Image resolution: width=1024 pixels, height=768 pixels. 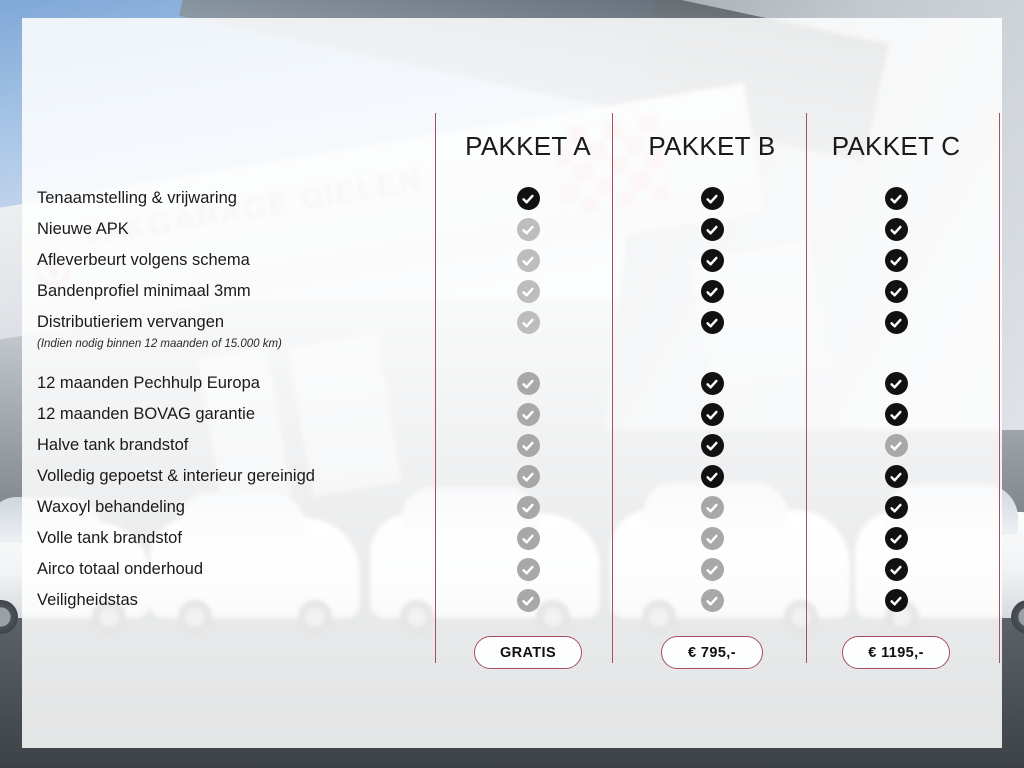 What do you see at coordinates (83, 229) in the screenshot?
I see `feature-label: Nieuwe APK` at bounding box center [83, 229].